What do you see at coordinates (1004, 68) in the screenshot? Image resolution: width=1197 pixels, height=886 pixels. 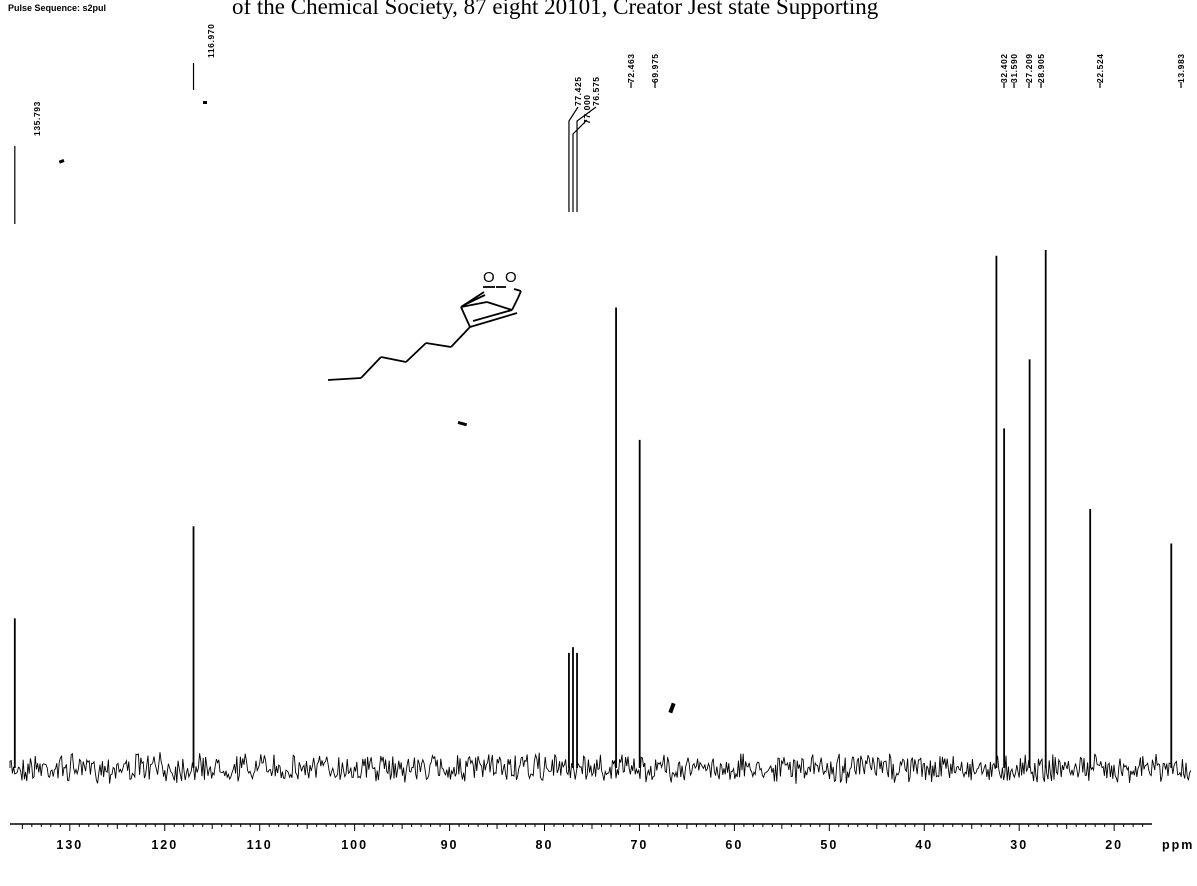 I see `peak-label: 32.402` at bounding box center [1004, 68].